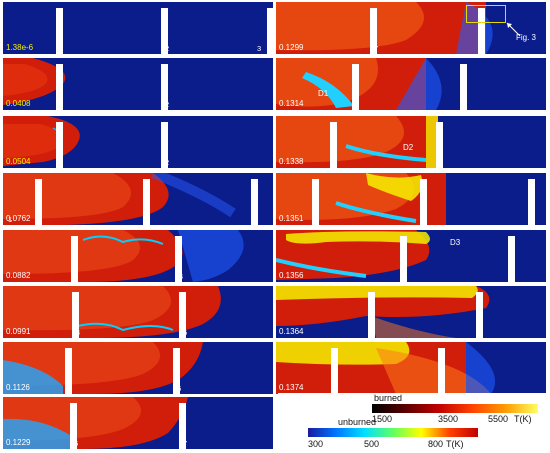 The width and height of the screenshot is (550, 453). Describe the element at coordinates (448, 419) in the screenshot. I see `burned-tick: 3500` at that location.